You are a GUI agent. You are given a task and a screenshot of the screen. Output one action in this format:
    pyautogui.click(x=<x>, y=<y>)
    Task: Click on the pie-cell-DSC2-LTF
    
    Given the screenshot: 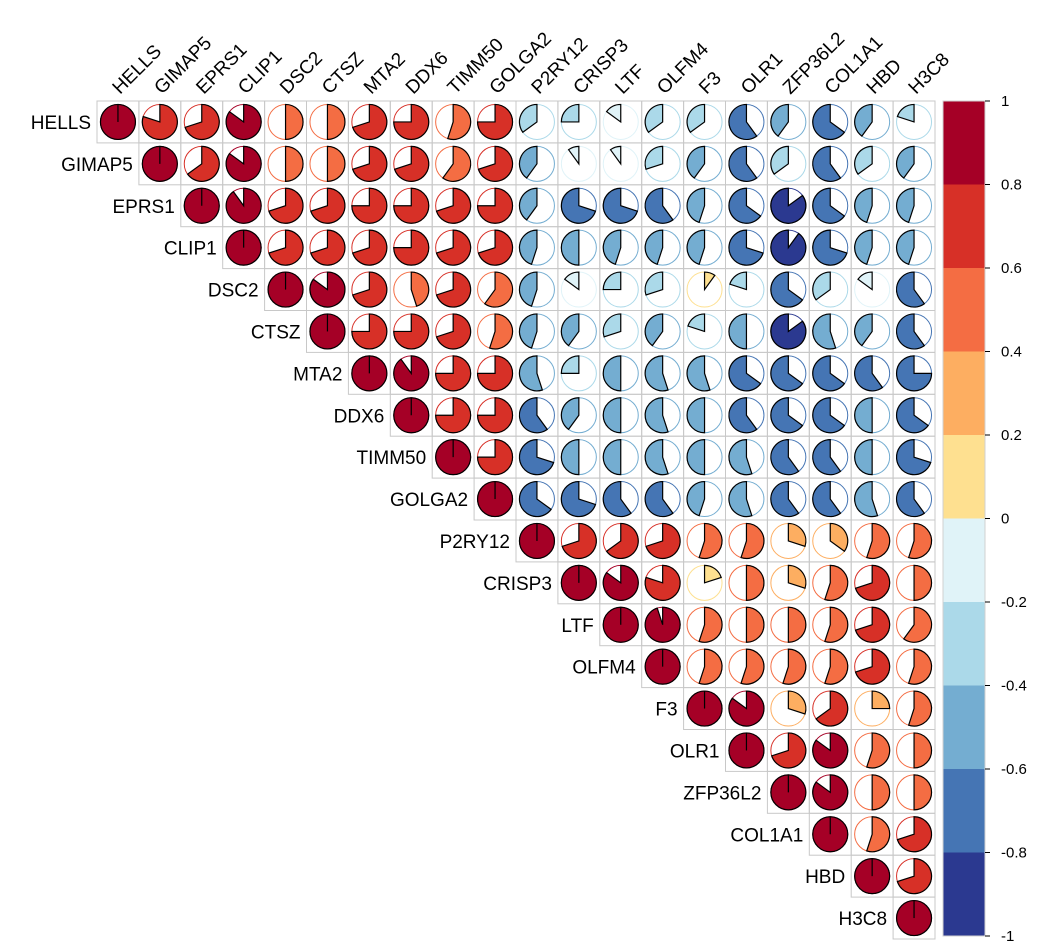 What is the action you would take?
    pyautogui.click(x=621, y=290)
    